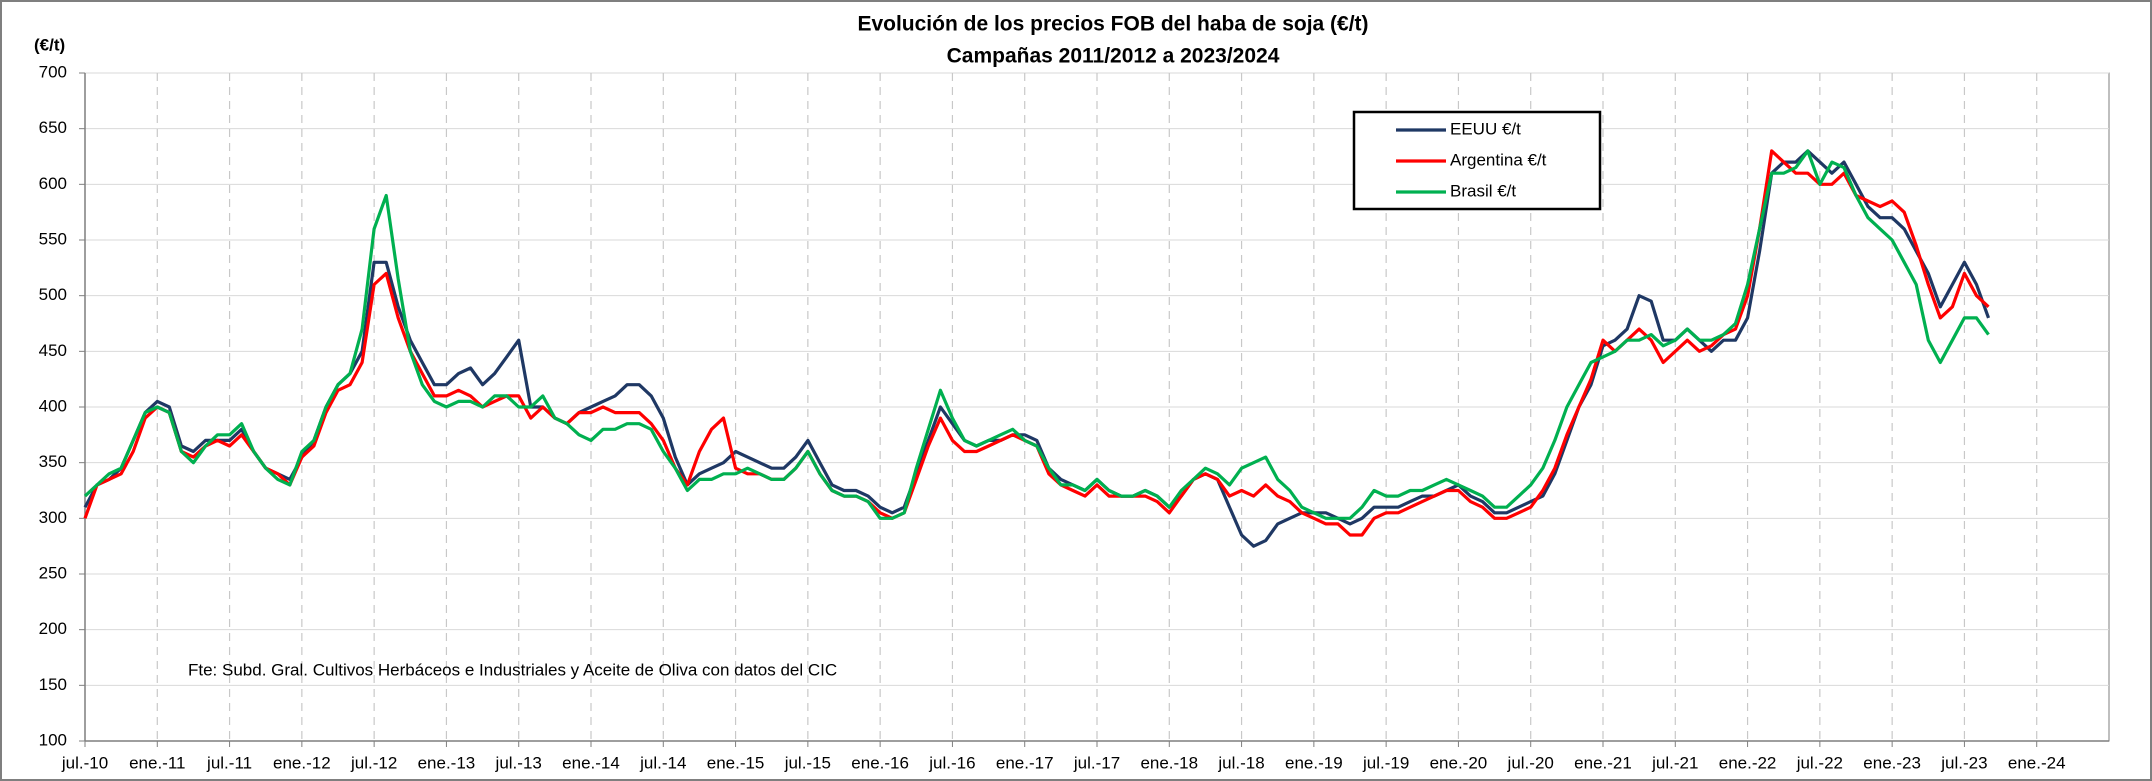  What do you see at coordinates (1385, 762) in the screenshot?
I see `x-tick-label: jul.-19` at bounding box center [1385, 762].